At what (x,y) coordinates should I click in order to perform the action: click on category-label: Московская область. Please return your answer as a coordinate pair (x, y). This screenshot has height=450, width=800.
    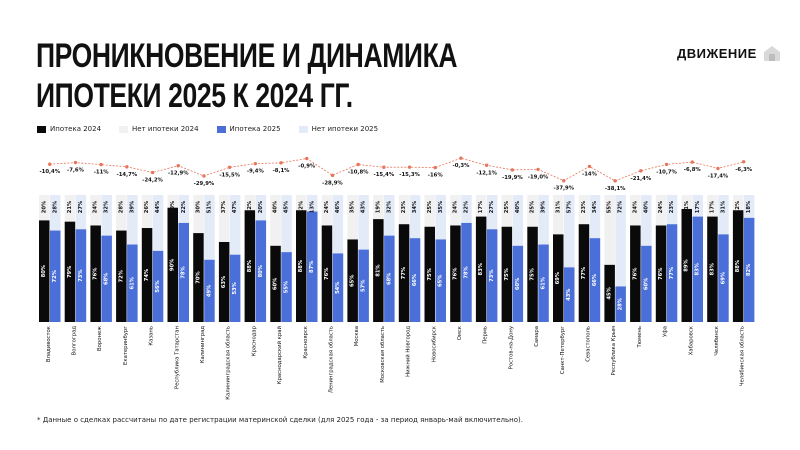
    Looking at the image, I should click on (383, 354).